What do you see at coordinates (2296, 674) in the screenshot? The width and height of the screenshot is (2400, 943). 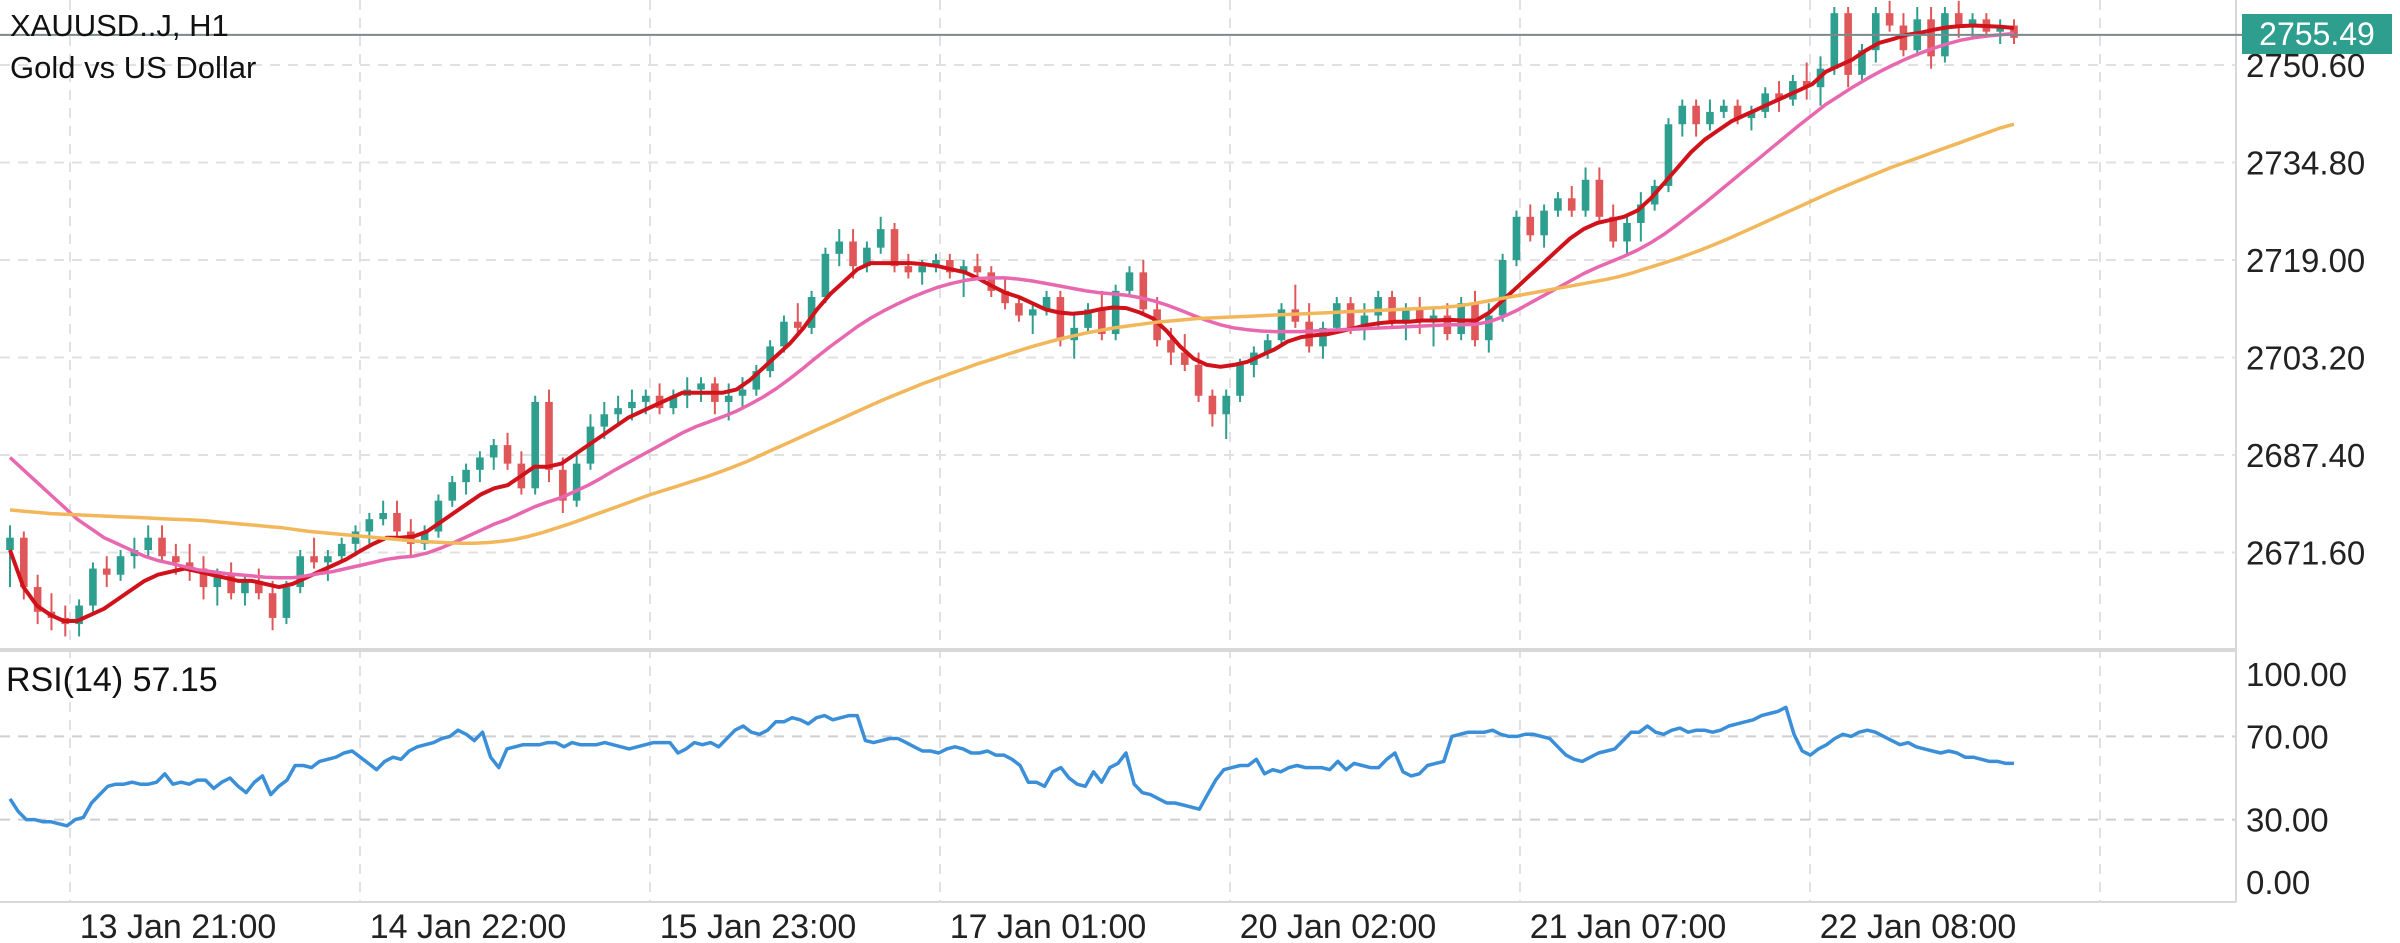 I see `rsi-tick-label: 100.00` at bounding box center [2296, 674].